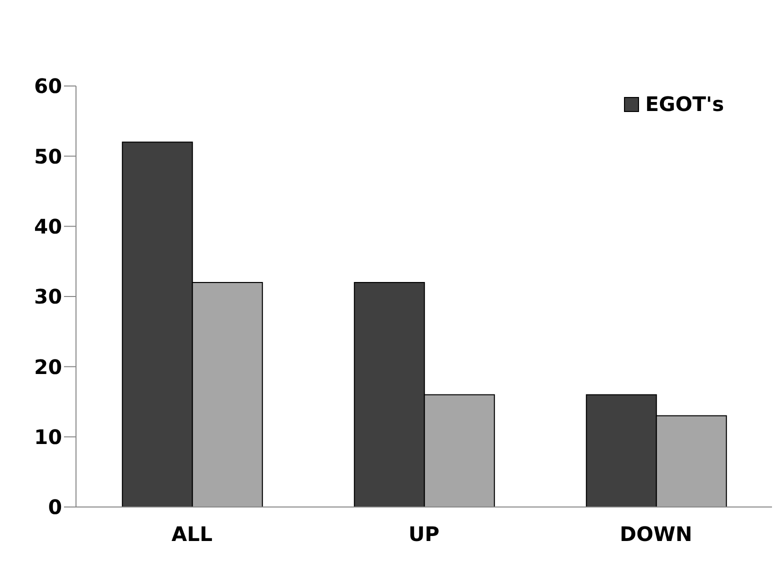 The height and width of the screenshot is (567, 782). Describe the element at coordinates (192, 534) in the screenshot. I see `x-tick-label: ALL` at that location.